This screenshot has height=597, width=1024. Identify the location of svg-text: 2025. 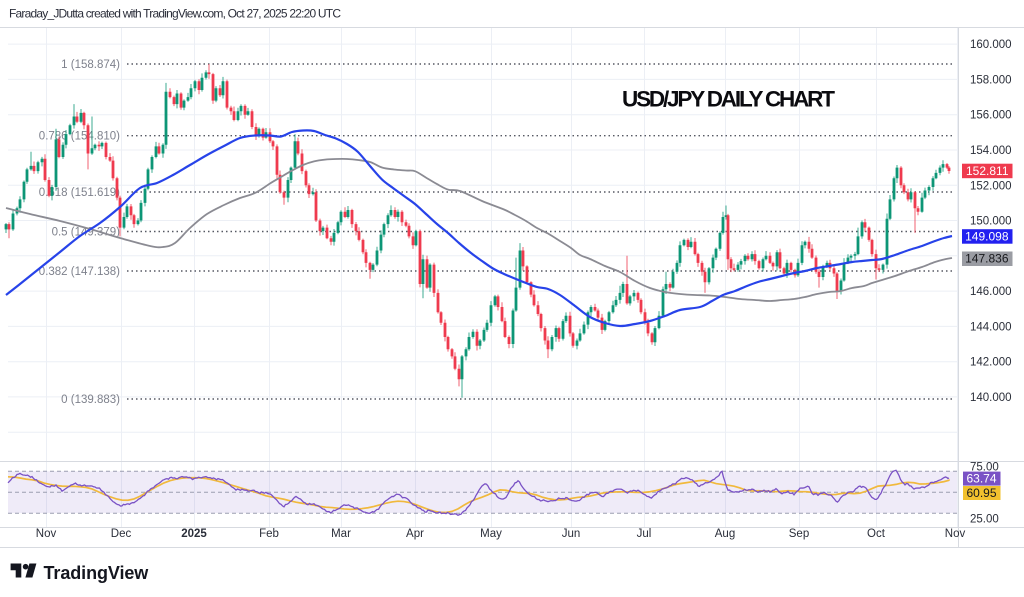
(194, 534).